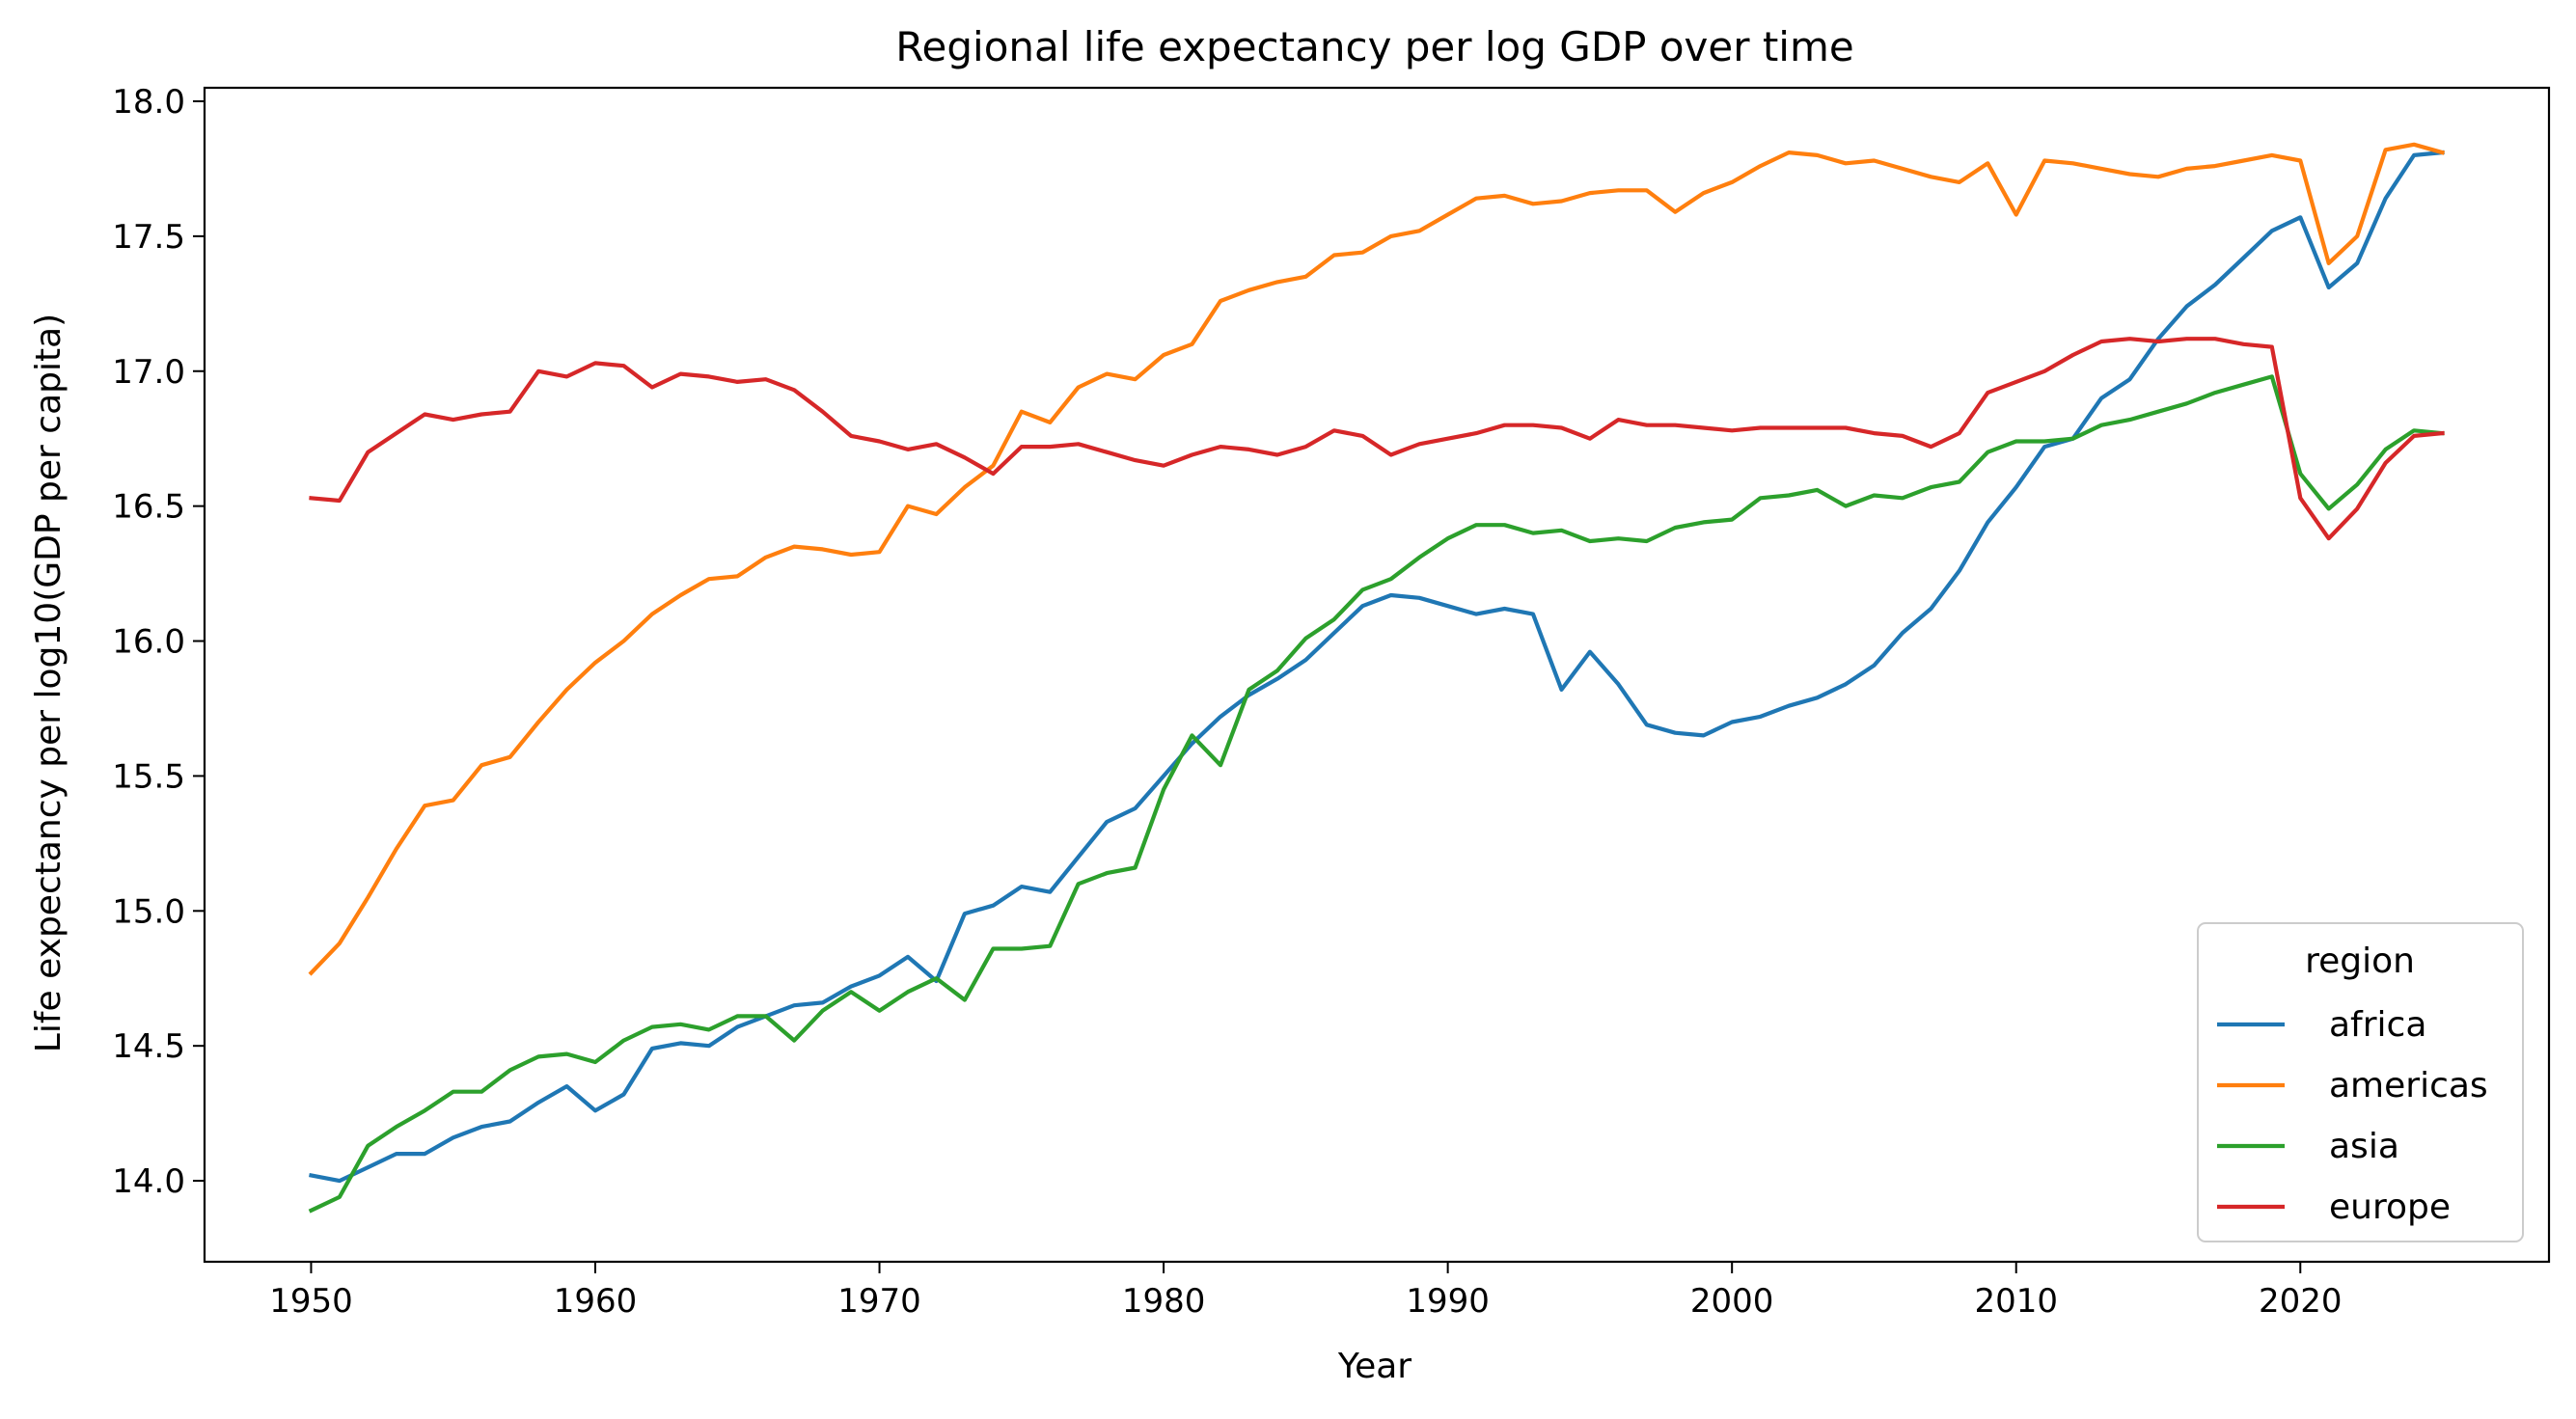  Describe the element at coordinates (596, 1301) in the screenshot. I see `x-tick-label: 1960` at that location.